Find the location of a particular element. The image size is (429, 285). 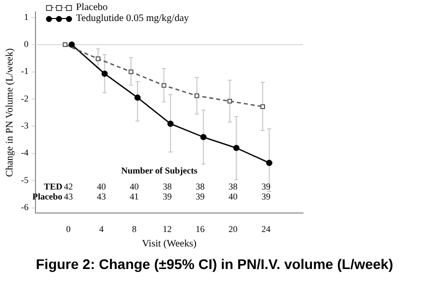

annotation: TED is located at coordinates (53, 187).